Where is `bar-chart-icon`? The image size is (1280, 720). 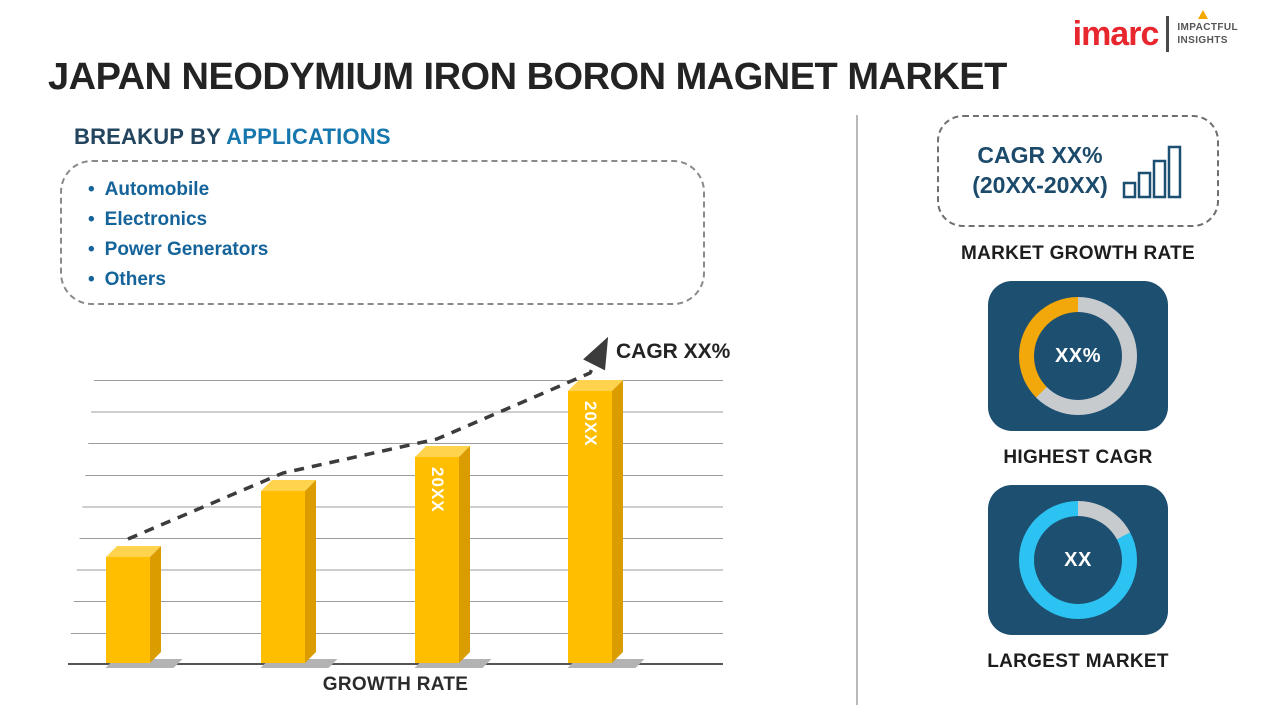 bar-chart-icon is located at coordinates (1151, 172).